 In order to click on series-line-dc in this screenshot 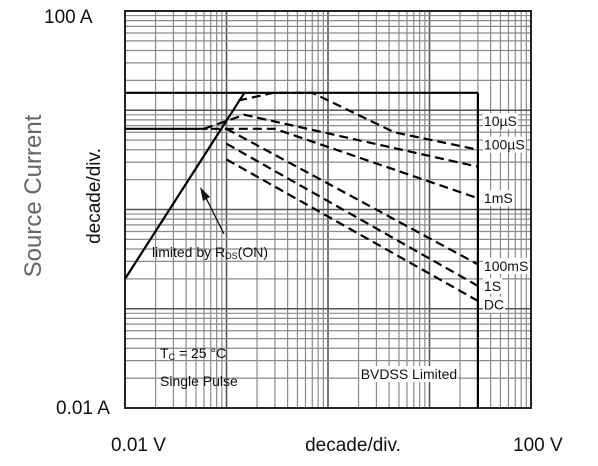, I will do `click(352, 230)`.